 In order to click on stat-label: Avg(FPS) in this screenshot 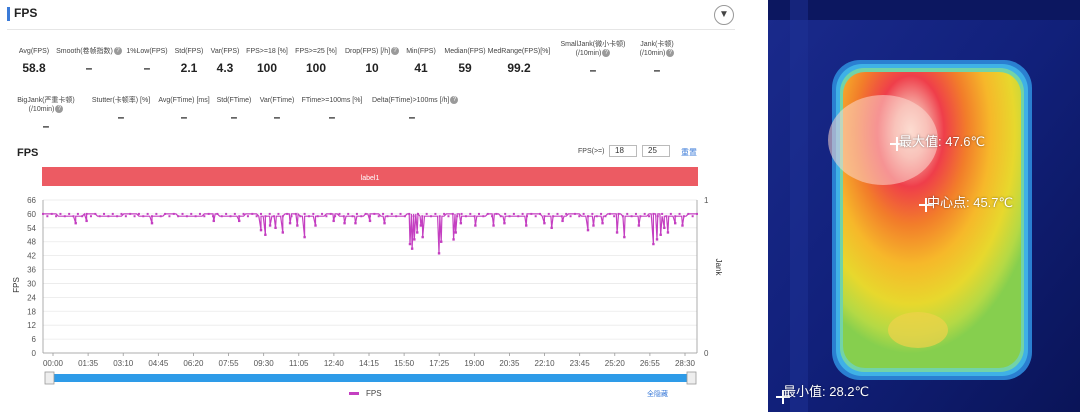, I will do `click(34, 51)`.